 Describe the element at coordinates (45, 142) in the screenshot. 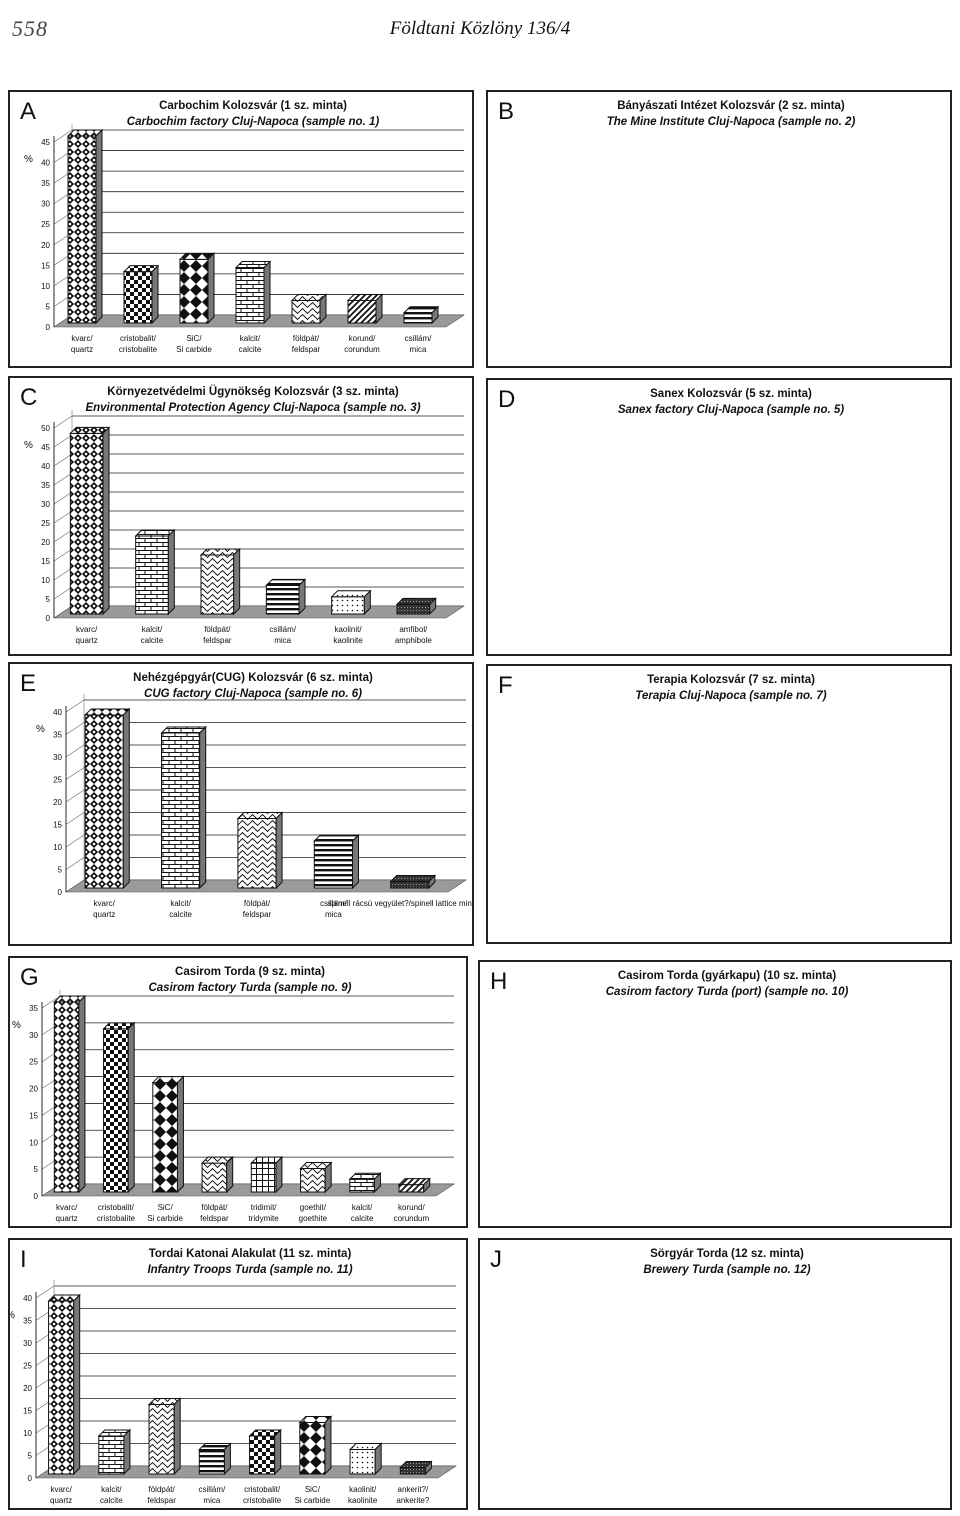

I see `y-tick-label: 45` at that location.